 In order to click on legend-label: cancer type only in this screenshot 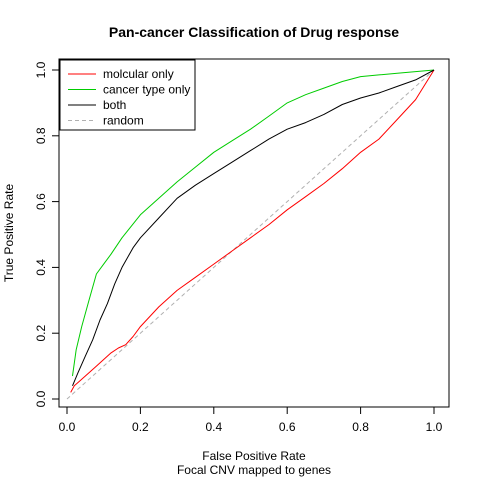, I will do `click(146, 90)`.